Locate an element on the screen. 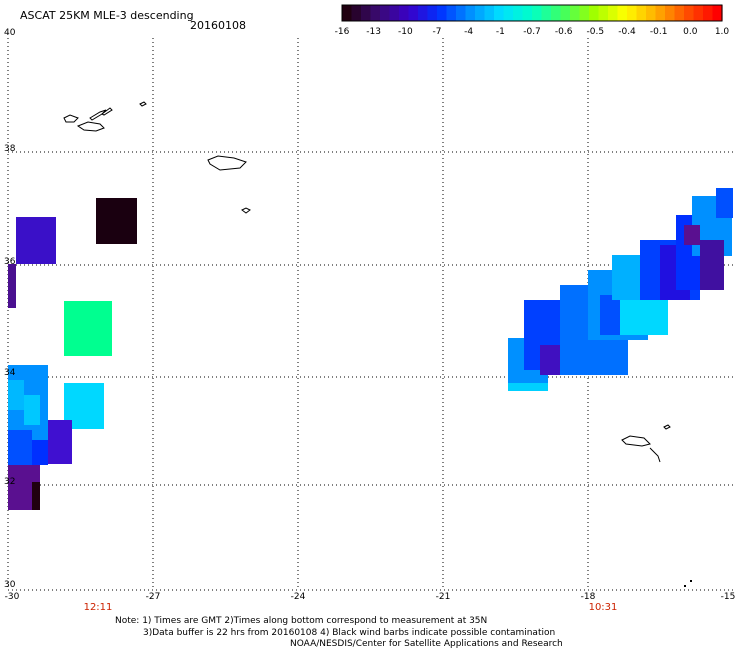 The image size is (740, 650). colorbar-border is located at coordinates (532, 13).